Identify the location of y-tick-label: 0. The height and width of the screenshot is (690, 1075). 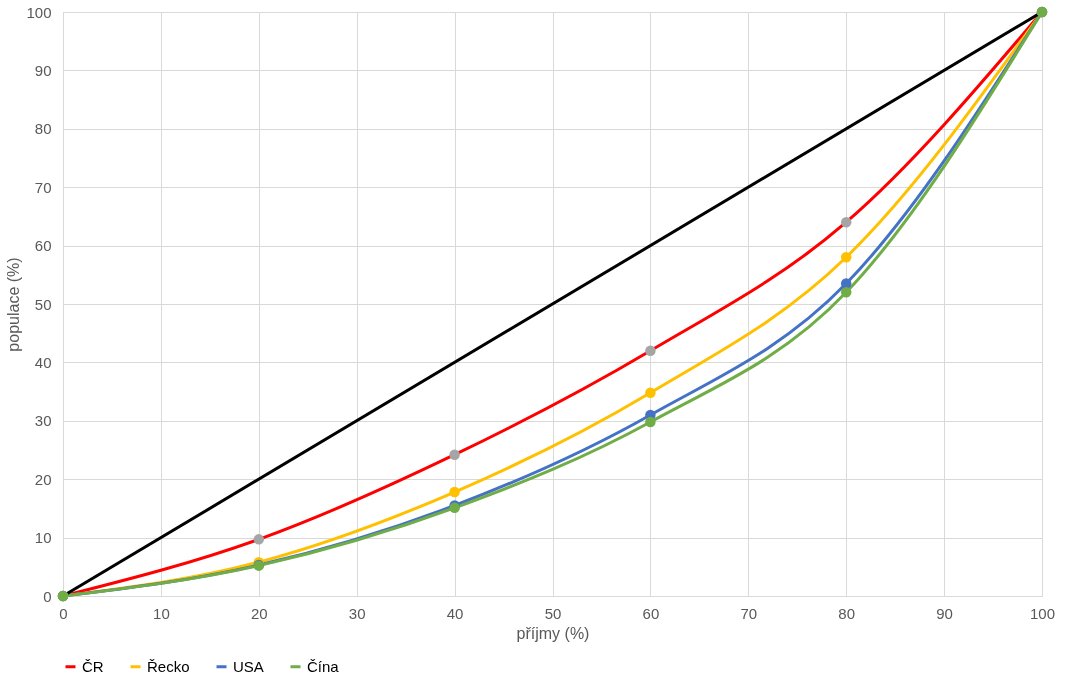
(47, 596).